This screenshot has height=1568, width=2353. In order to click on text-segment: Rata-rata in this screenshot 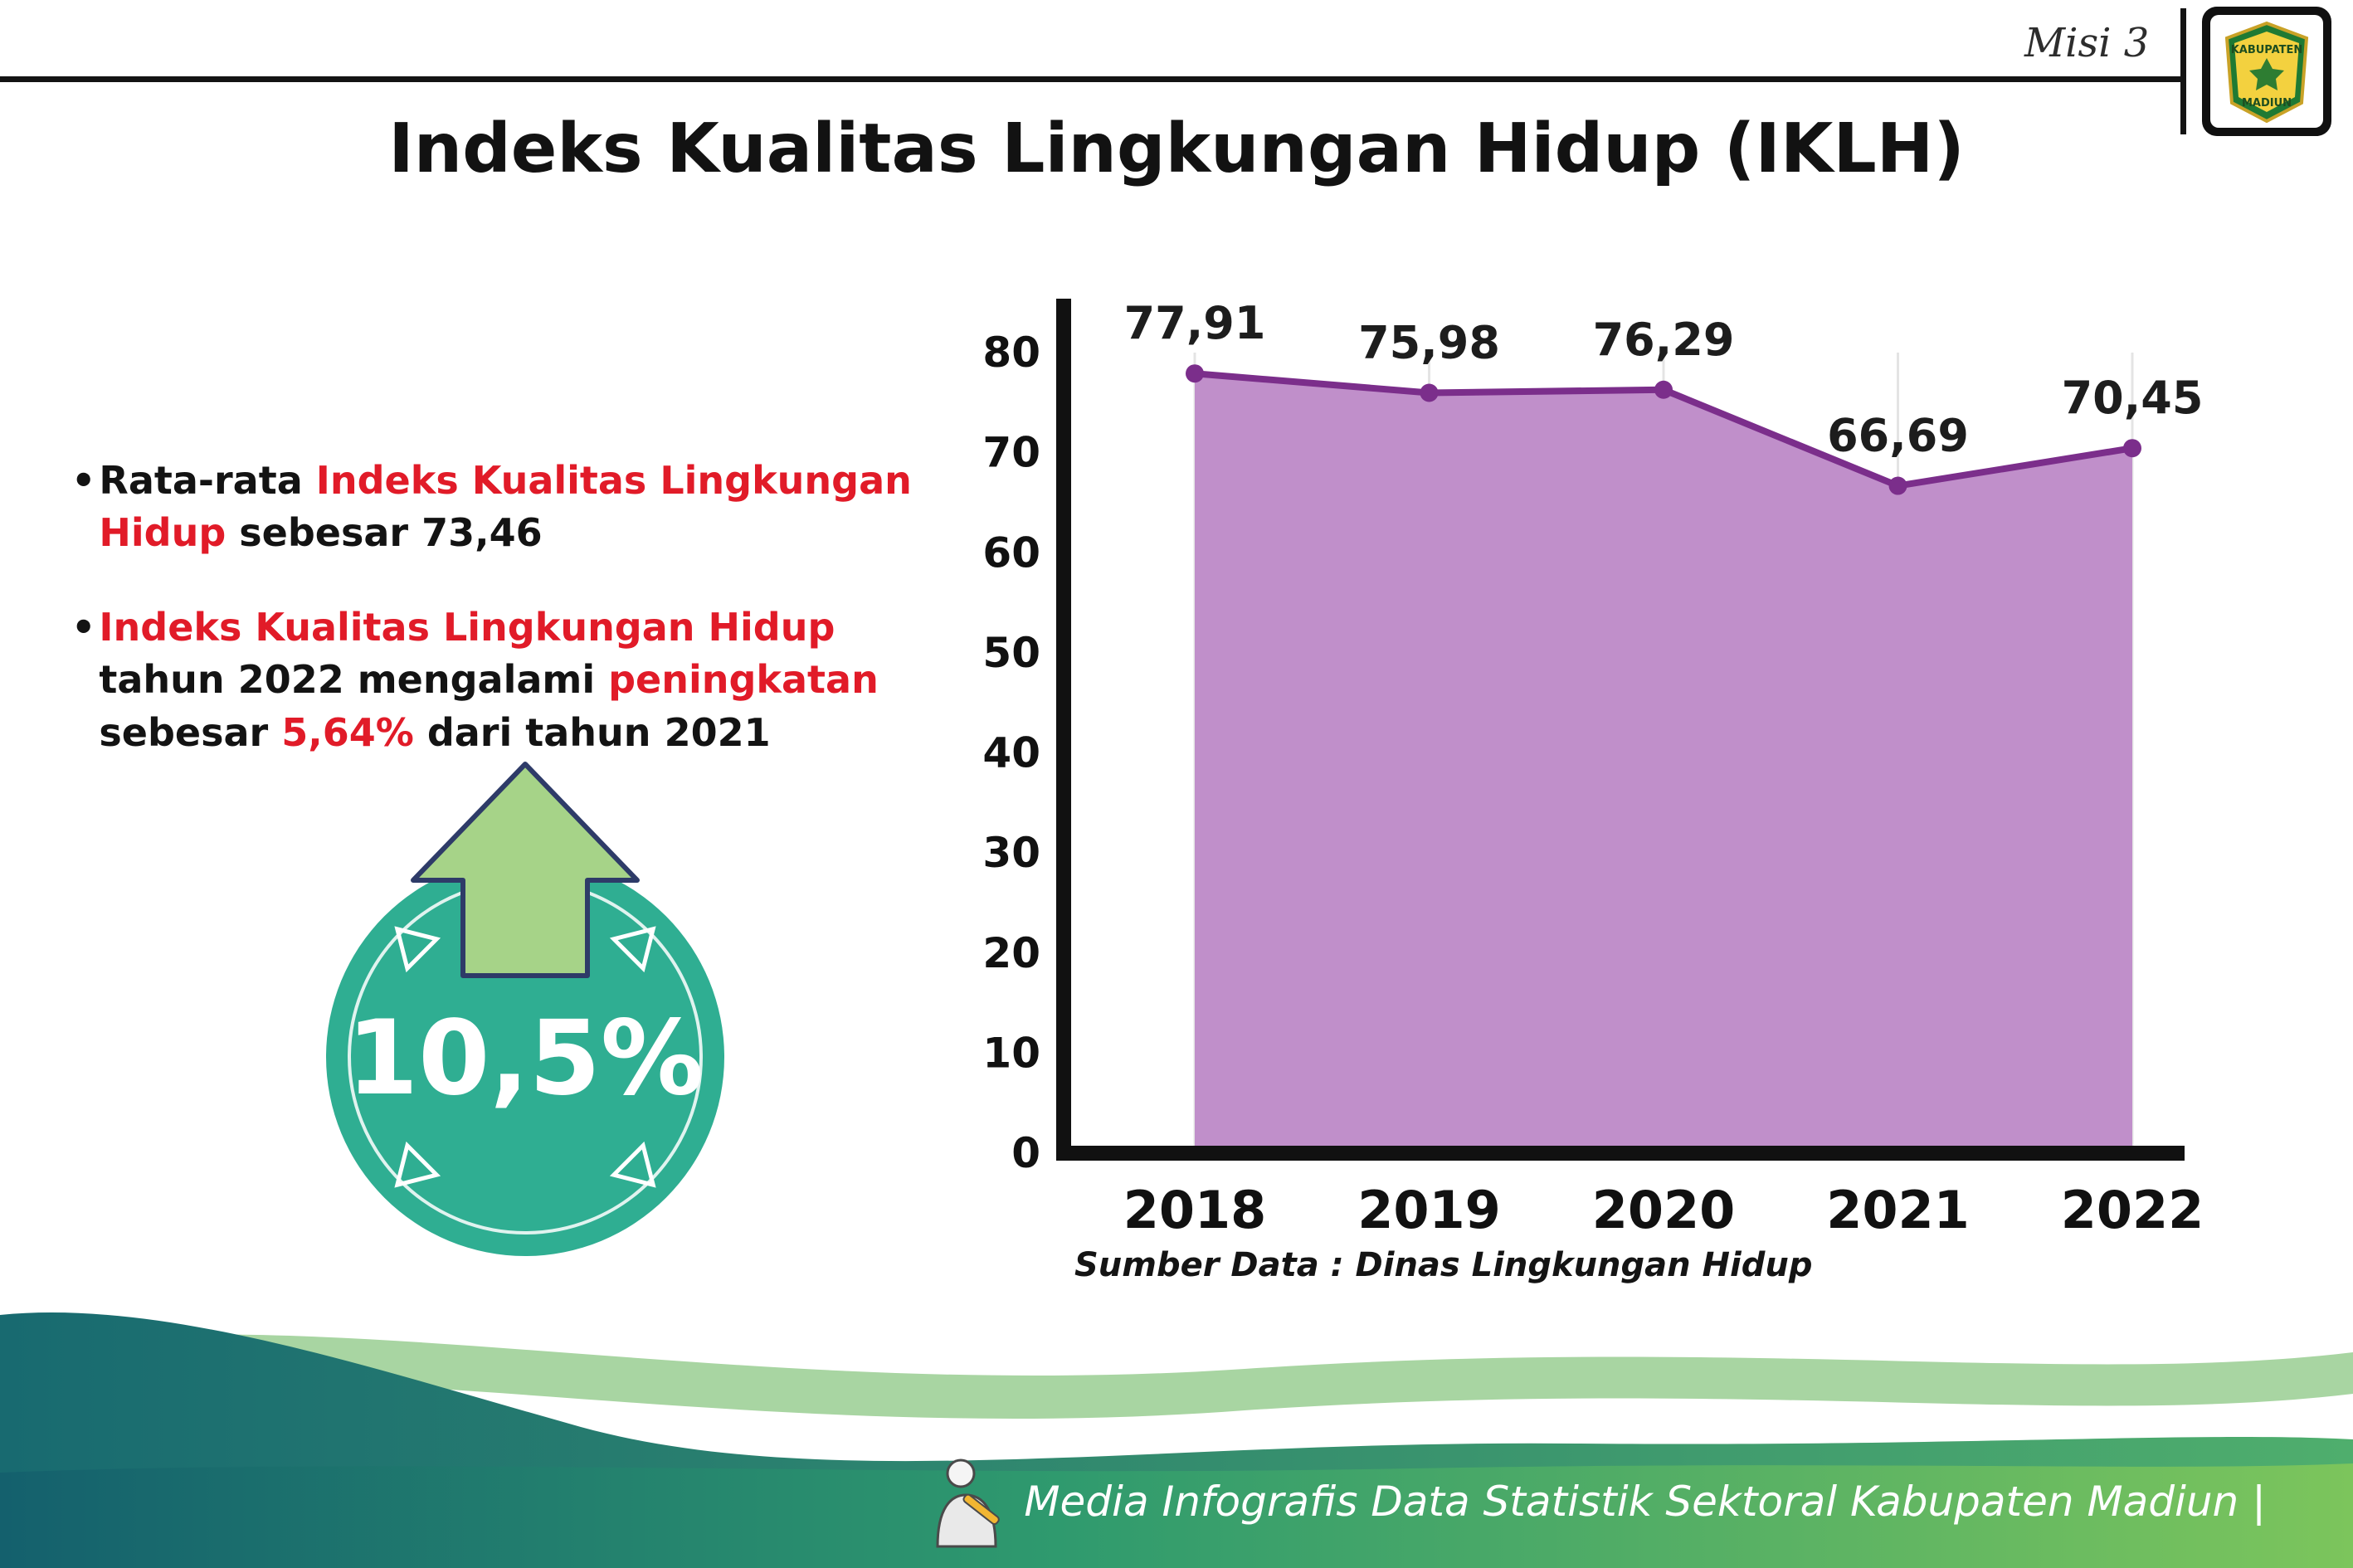, I will do `click(207, 480)`.